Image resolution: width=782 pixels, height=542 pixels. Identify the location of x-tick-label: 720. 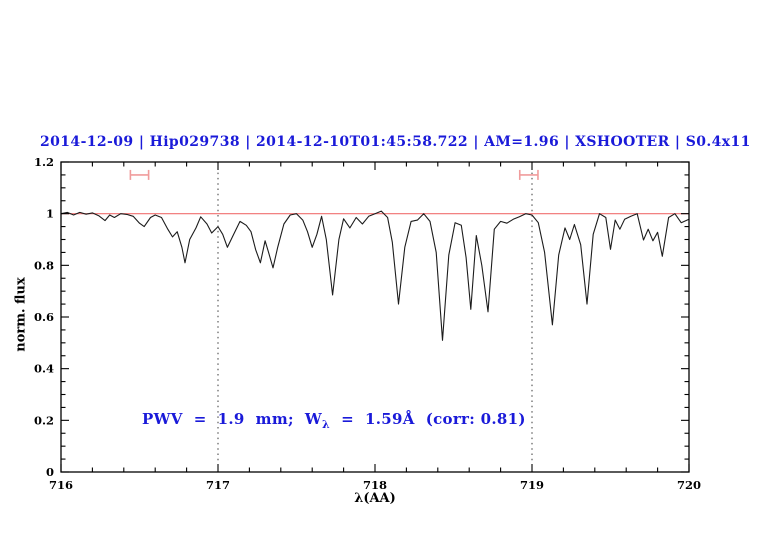
(689, 485).